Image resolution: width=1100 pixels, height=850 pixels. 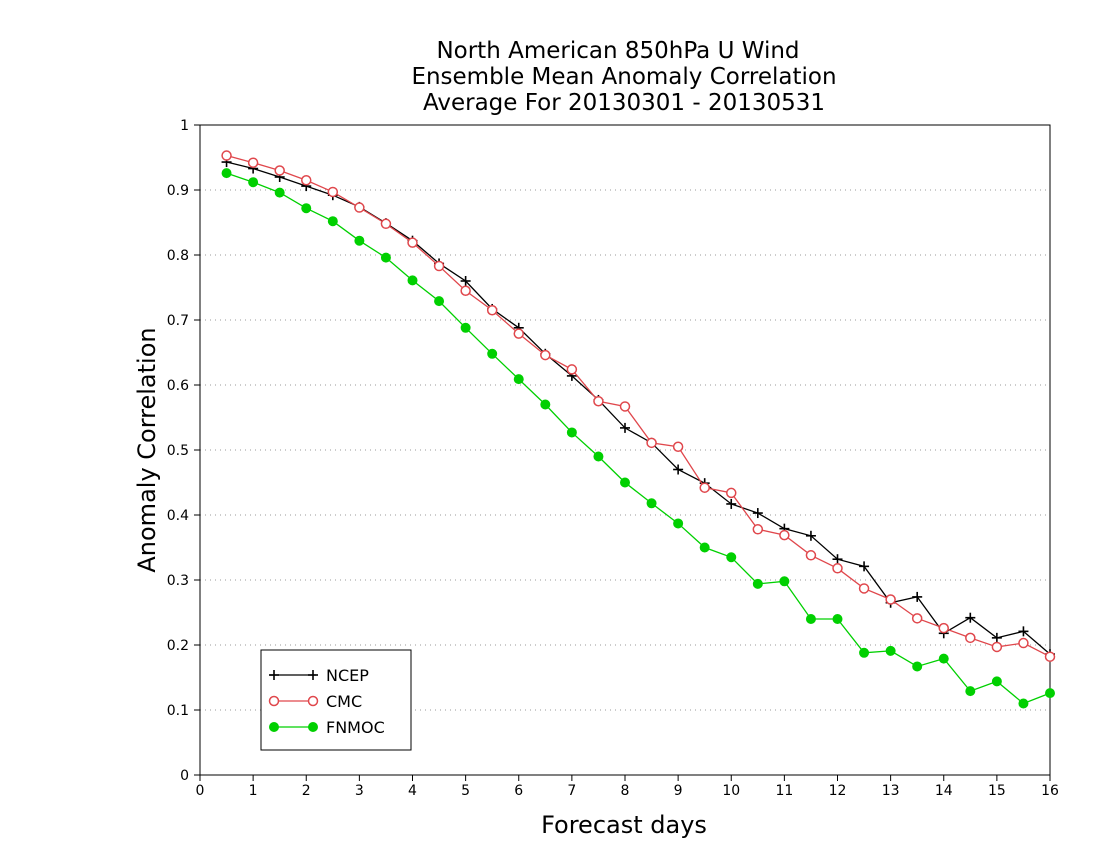 I want to click on legend-entry-cmc: CMC, so click(x=315, y=701).